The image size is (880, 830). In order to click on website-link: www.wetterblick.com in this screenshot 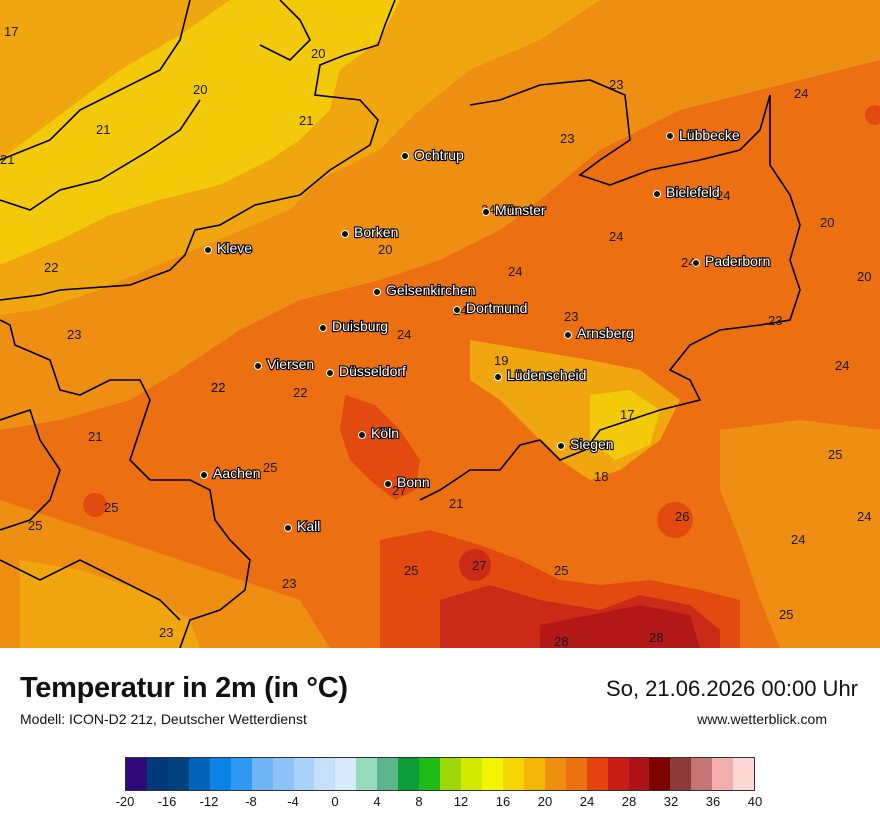, I will do `click(762, 719)`.